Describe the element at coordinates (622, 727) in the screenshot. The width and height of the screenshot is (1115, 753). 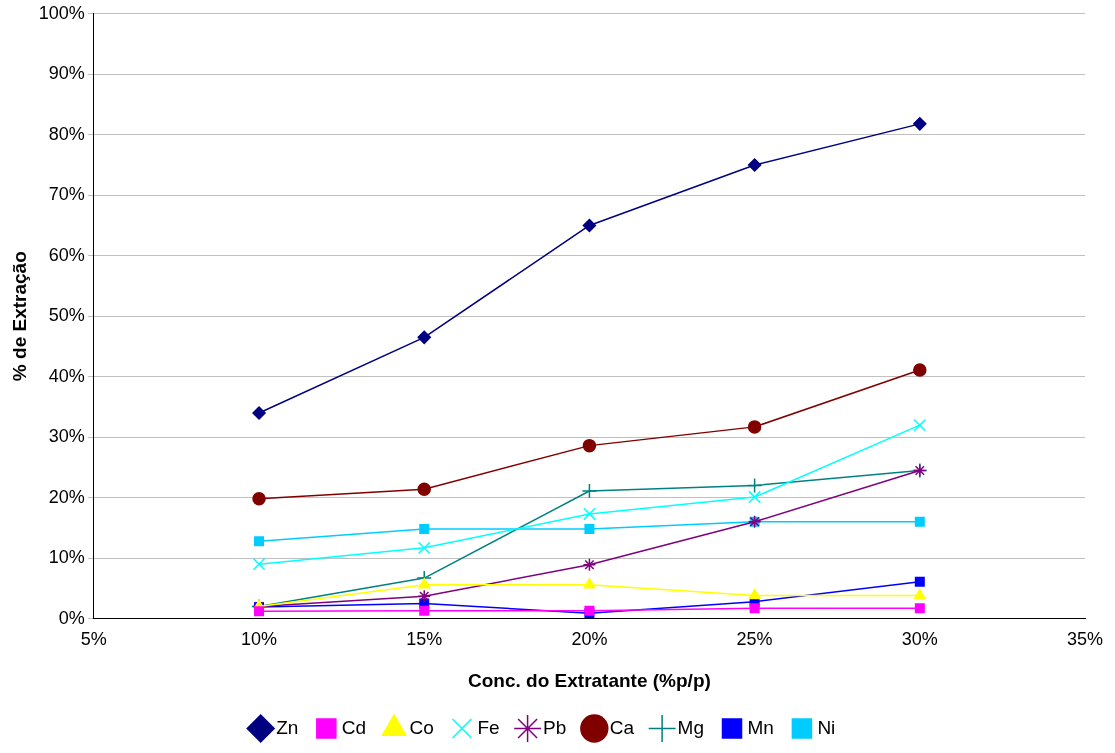
I see `legend-label: Ca` at that location.